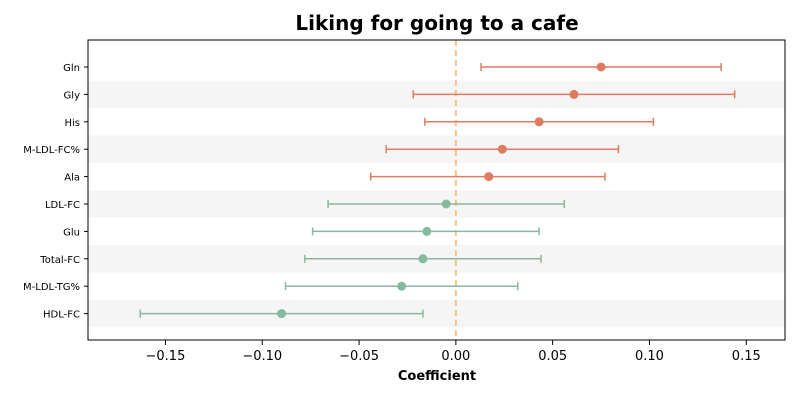  I want to click on y-tick-label: M-LDL-TG%, so click(51, 287).